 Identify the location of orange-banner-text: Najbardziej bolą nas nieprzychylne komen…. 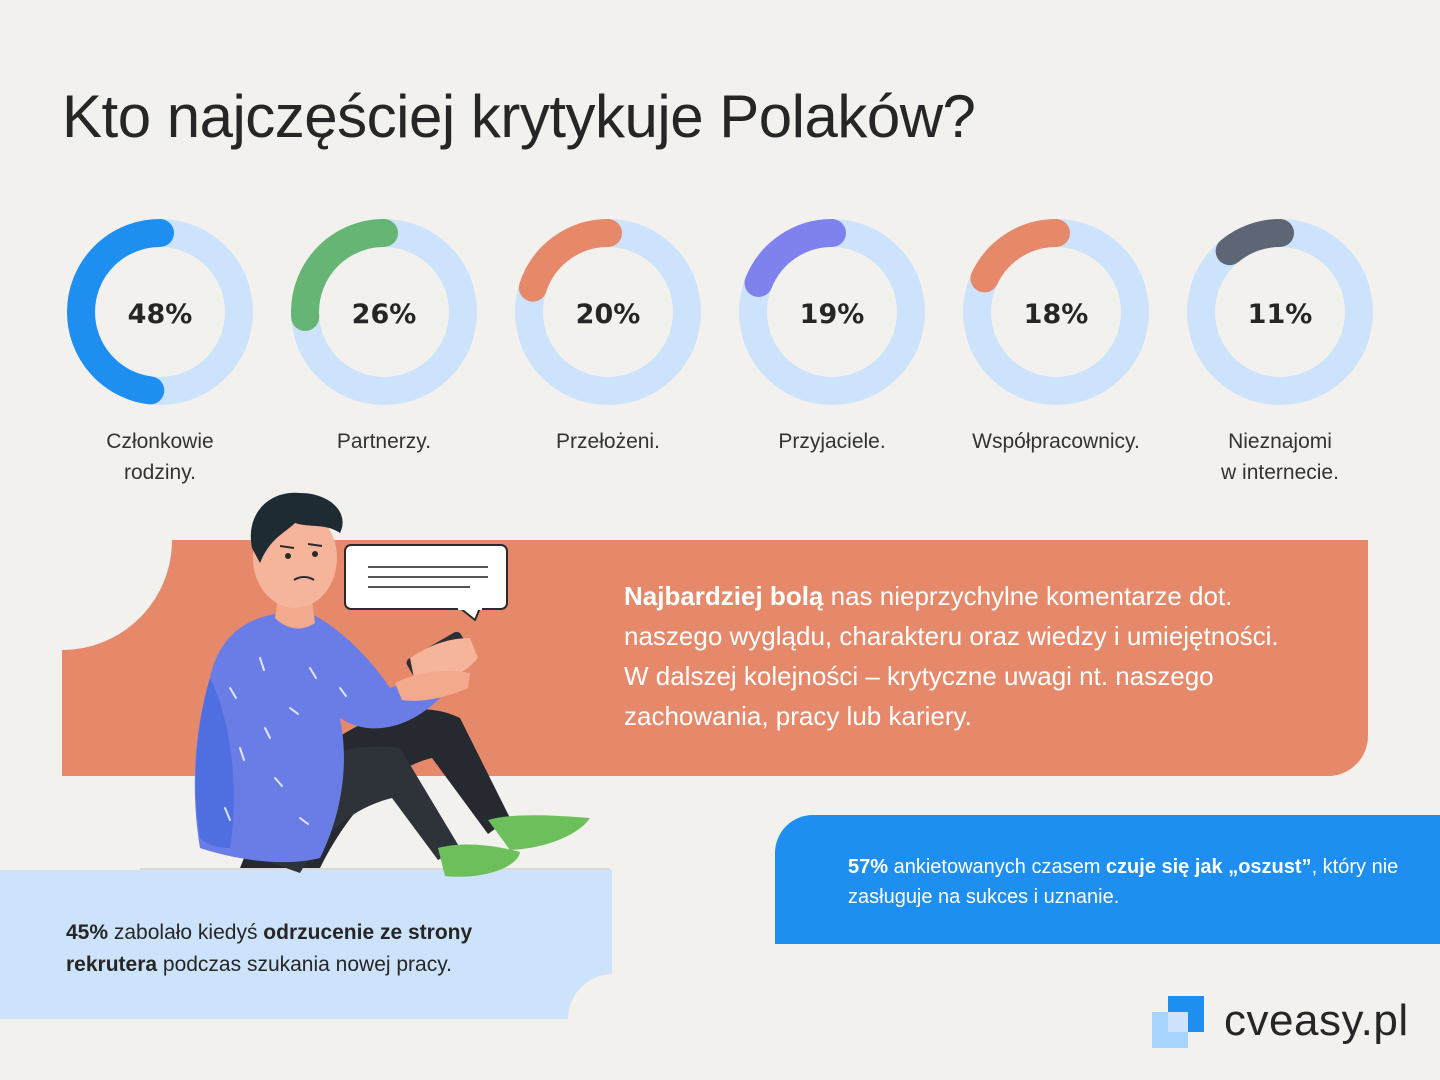
(964, 656).